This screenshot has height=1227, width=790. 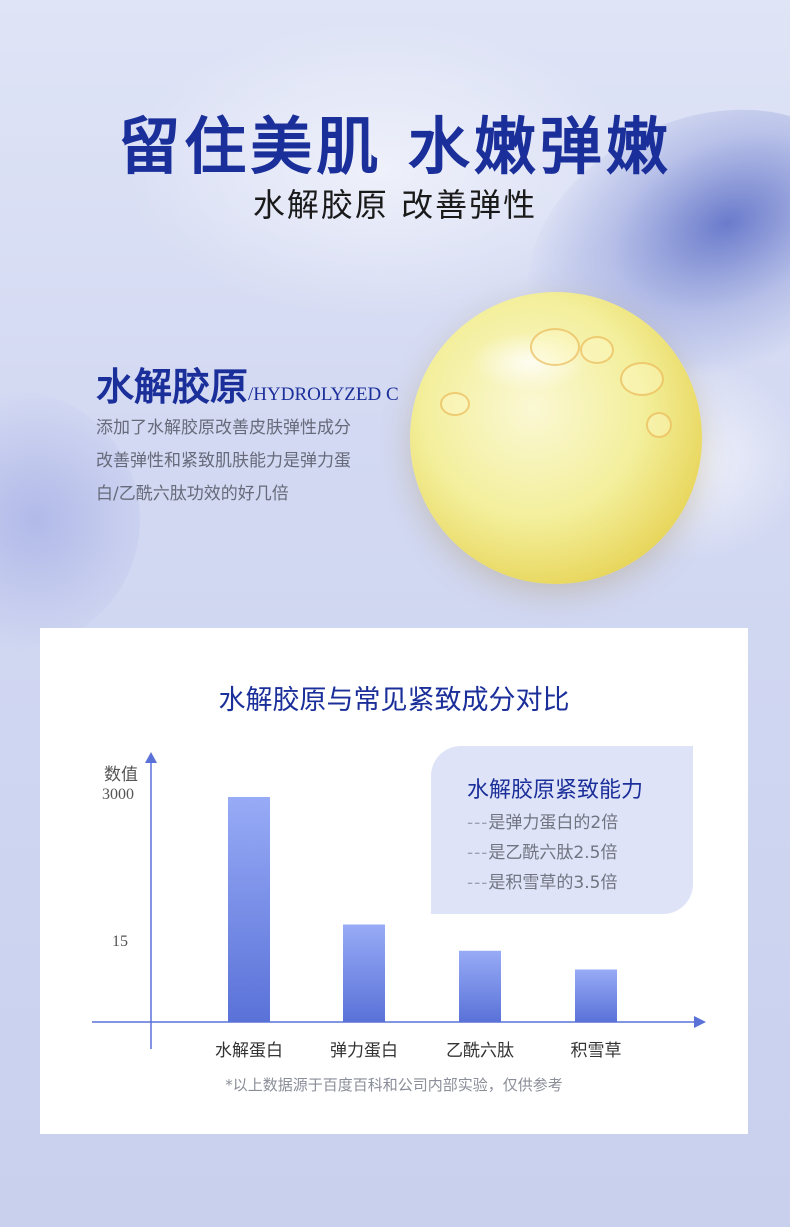 I want to click on x-tick-label: 弹力蛋白, so click(x=364, y=1051).